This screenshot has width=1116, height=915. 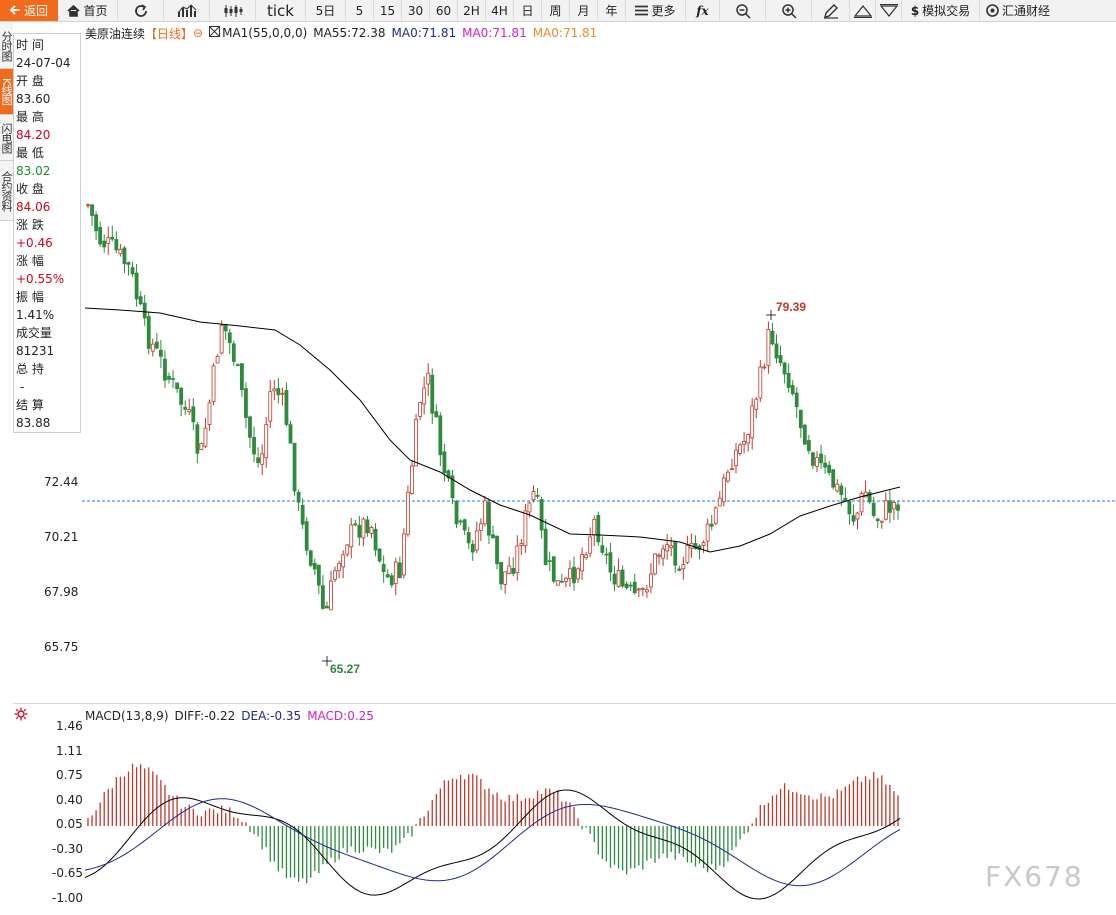 What do you see at coordinates (30, 297) in the screenshot?
I see `amplitude-label: 振 幅` at bounding box center [30, 297].